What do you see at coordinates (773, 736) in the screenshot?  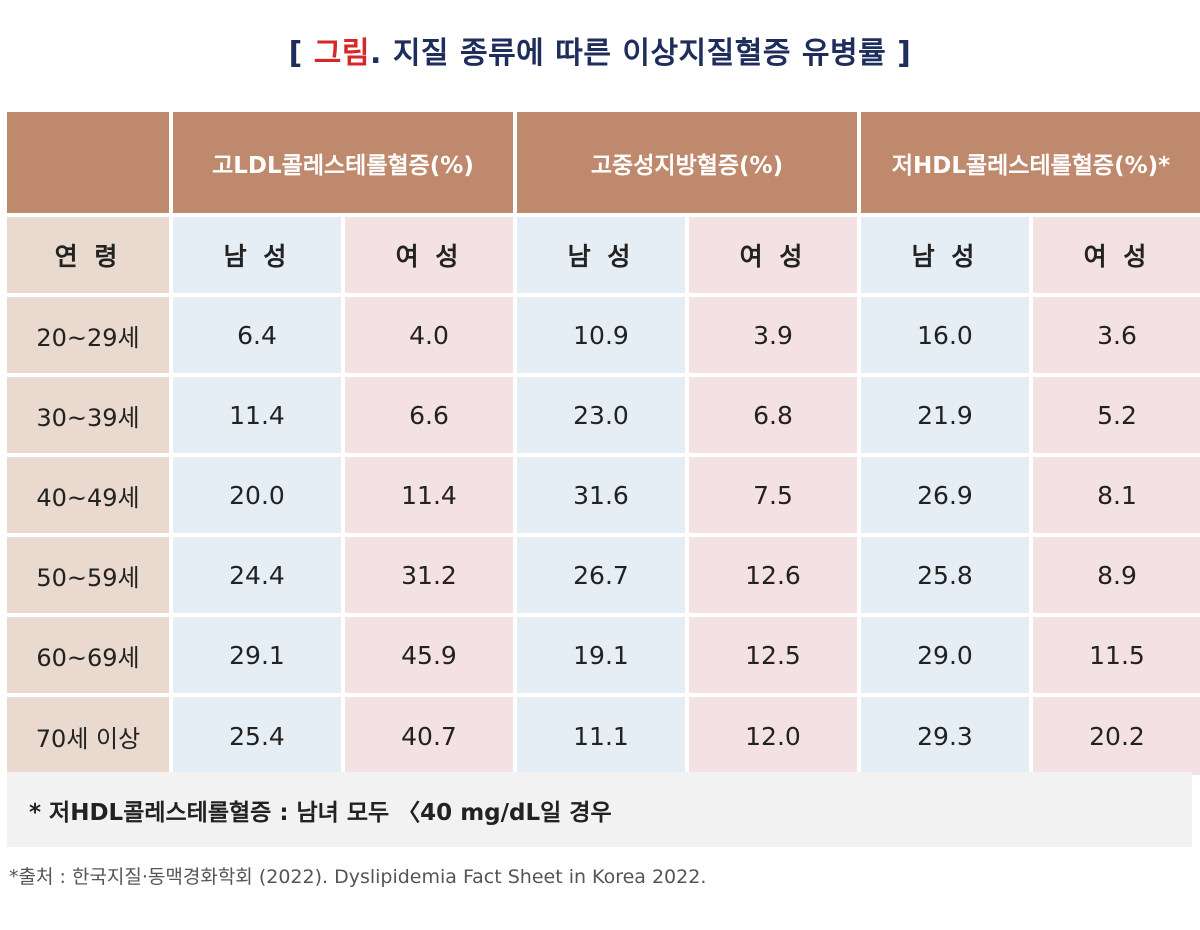 I see `table-cell: 12.0` at bounding box center [773, 736].